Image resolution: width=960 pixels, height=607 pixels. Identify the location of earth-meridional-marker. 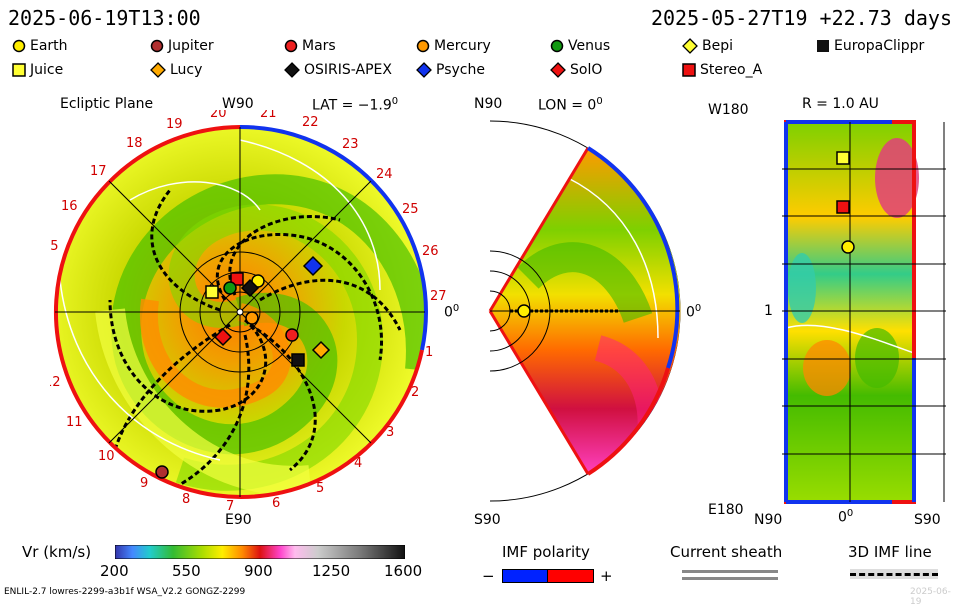
(524, 311).